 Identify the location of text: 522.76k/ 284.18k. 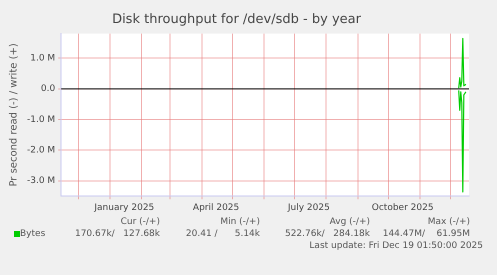
(327, 234).